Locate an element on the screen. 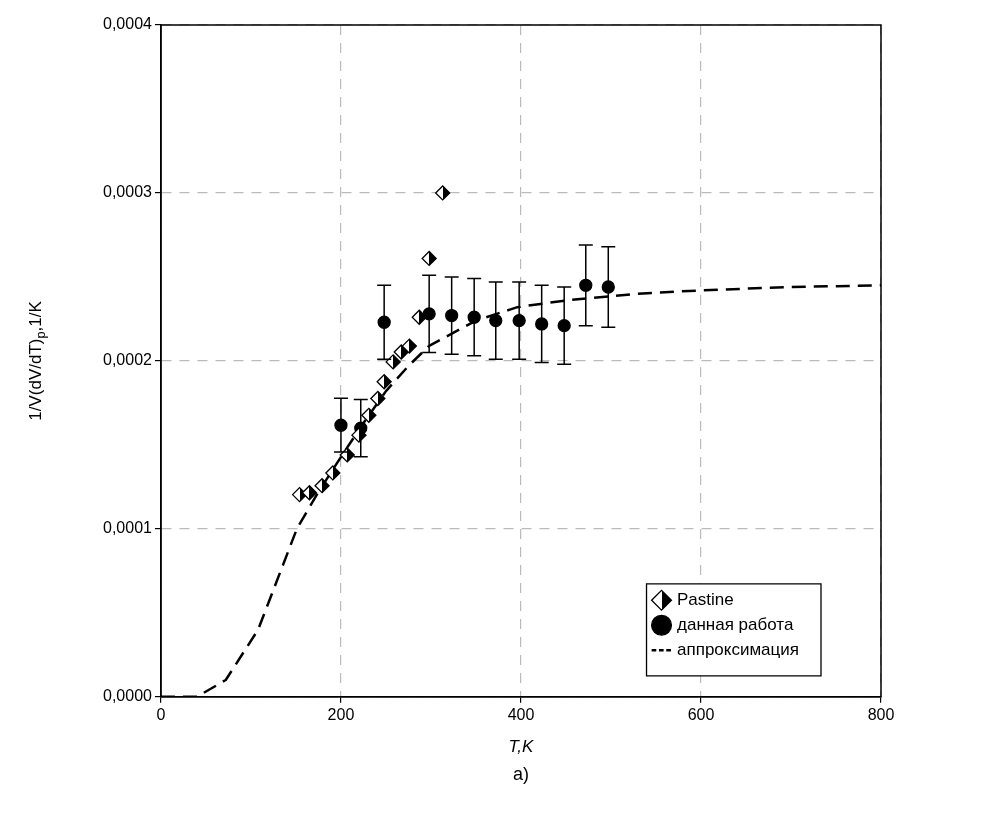  text: а) is located at coordinates (520, 773).